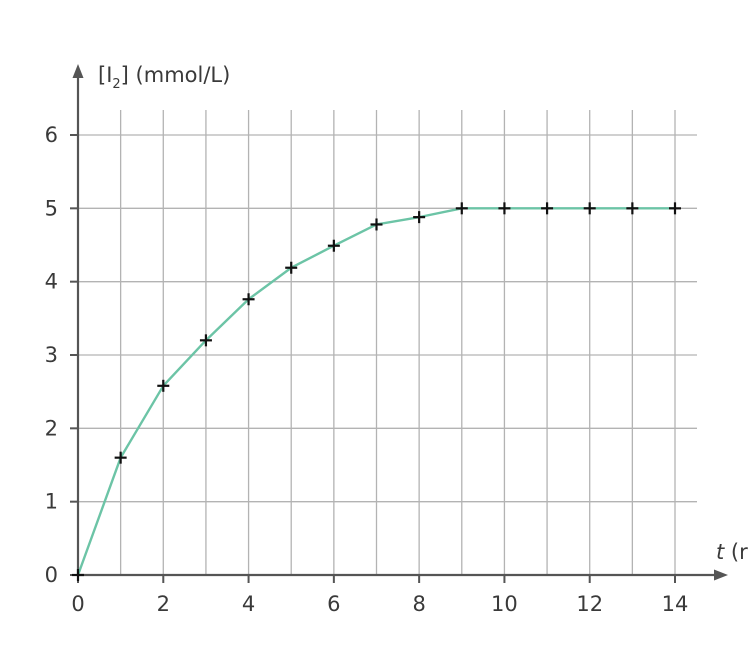 This screenshot has width=750, height=670. Describe the element at coordinates (51, 208) in the screenshot. I see `y-tick-label: 5` at that location.